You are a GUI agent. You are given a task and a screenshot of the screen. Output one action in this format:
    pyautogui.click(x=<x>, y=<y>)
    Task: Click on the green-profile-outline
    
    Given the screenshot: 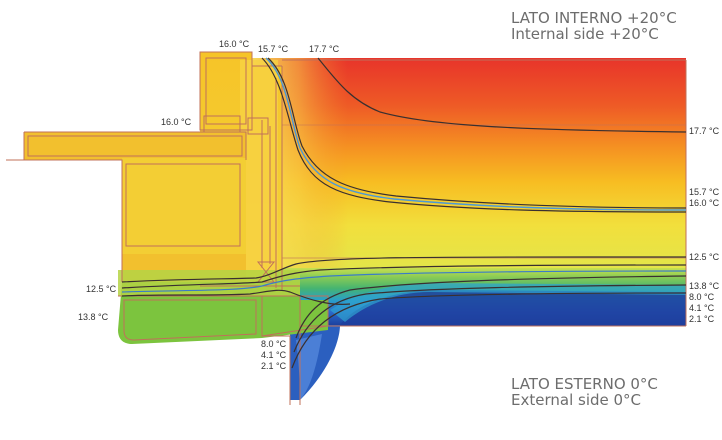 What is the action you would take?
    pyautogui.click(x=190, y=320)
    